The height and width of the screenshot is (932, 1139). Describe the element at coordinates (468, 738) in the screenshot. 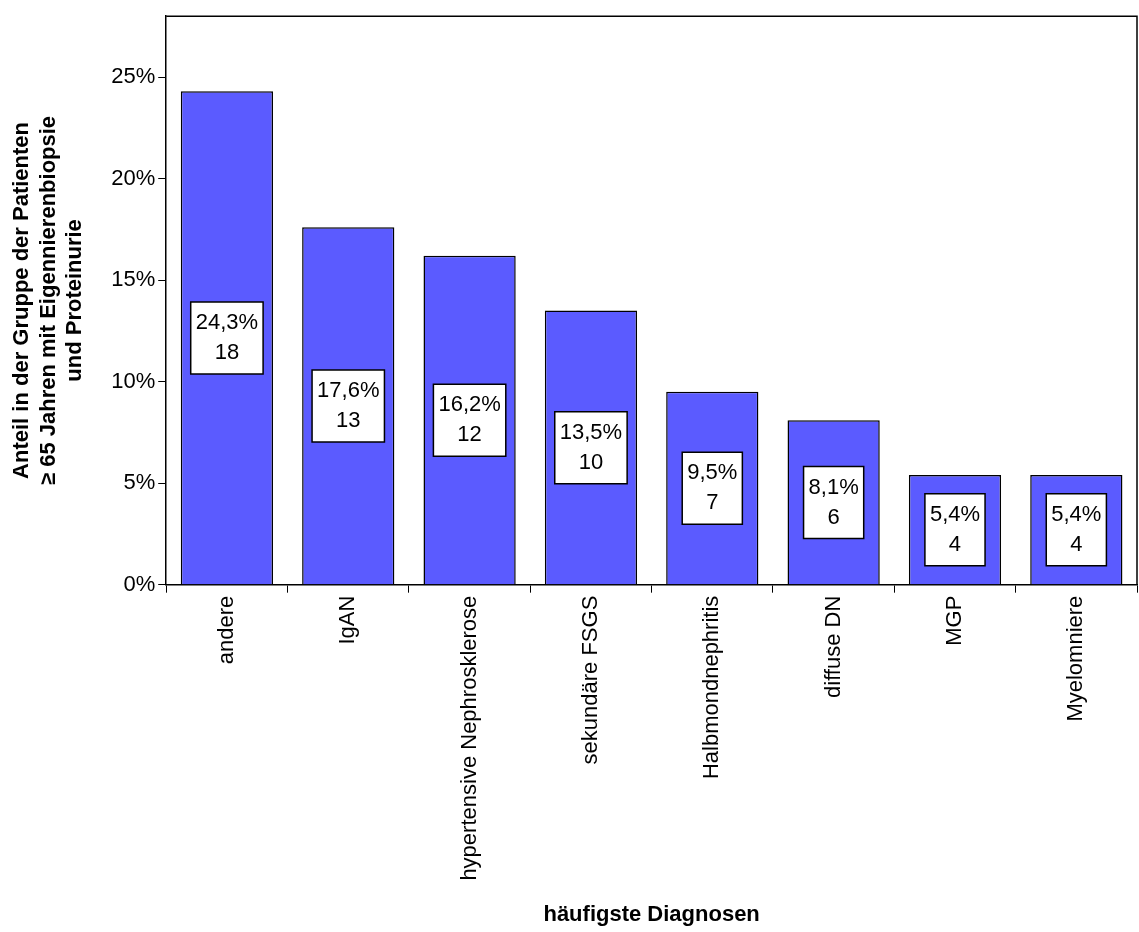

I see `x-tick-label: hypertensive Nephrosklerose` at that location.